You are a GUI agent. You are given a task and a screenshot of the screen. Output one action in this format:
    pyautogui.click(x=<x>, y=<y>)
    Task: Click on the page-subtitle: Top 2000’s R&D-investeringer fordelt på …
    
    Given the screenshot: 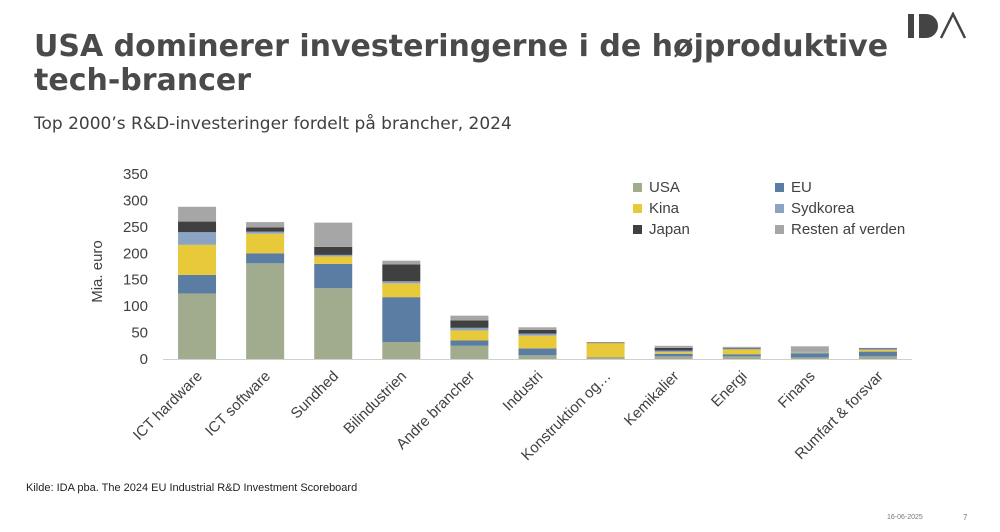 What is the action you would take?
    pyautogui.click(x=273, y=124)
    